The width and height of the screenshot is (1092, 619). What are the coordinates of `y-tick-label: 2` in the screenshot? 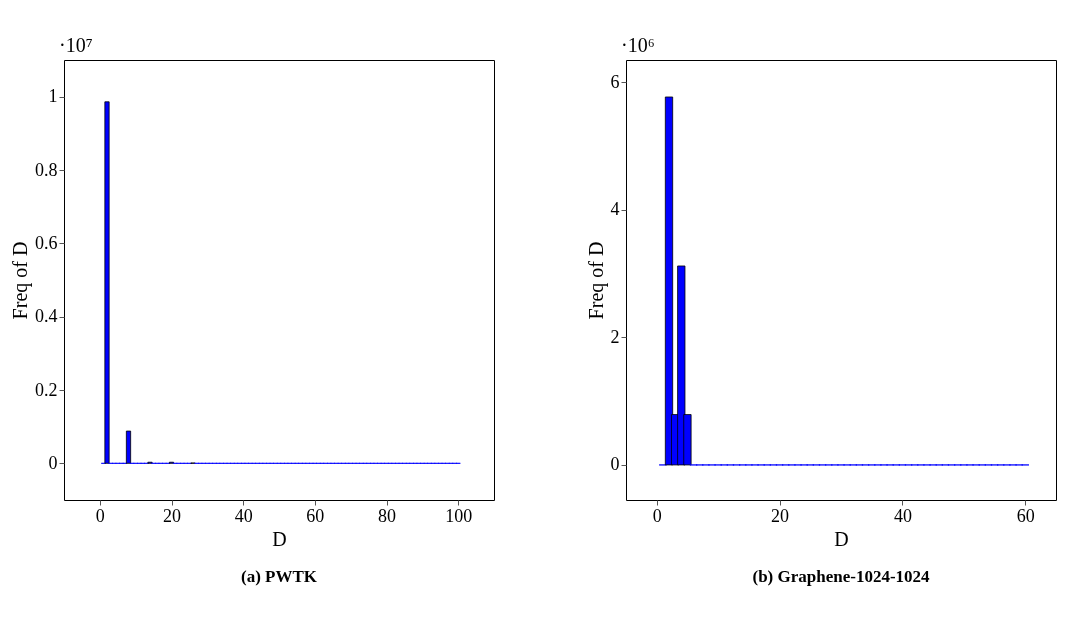 It's located at (615, 336).